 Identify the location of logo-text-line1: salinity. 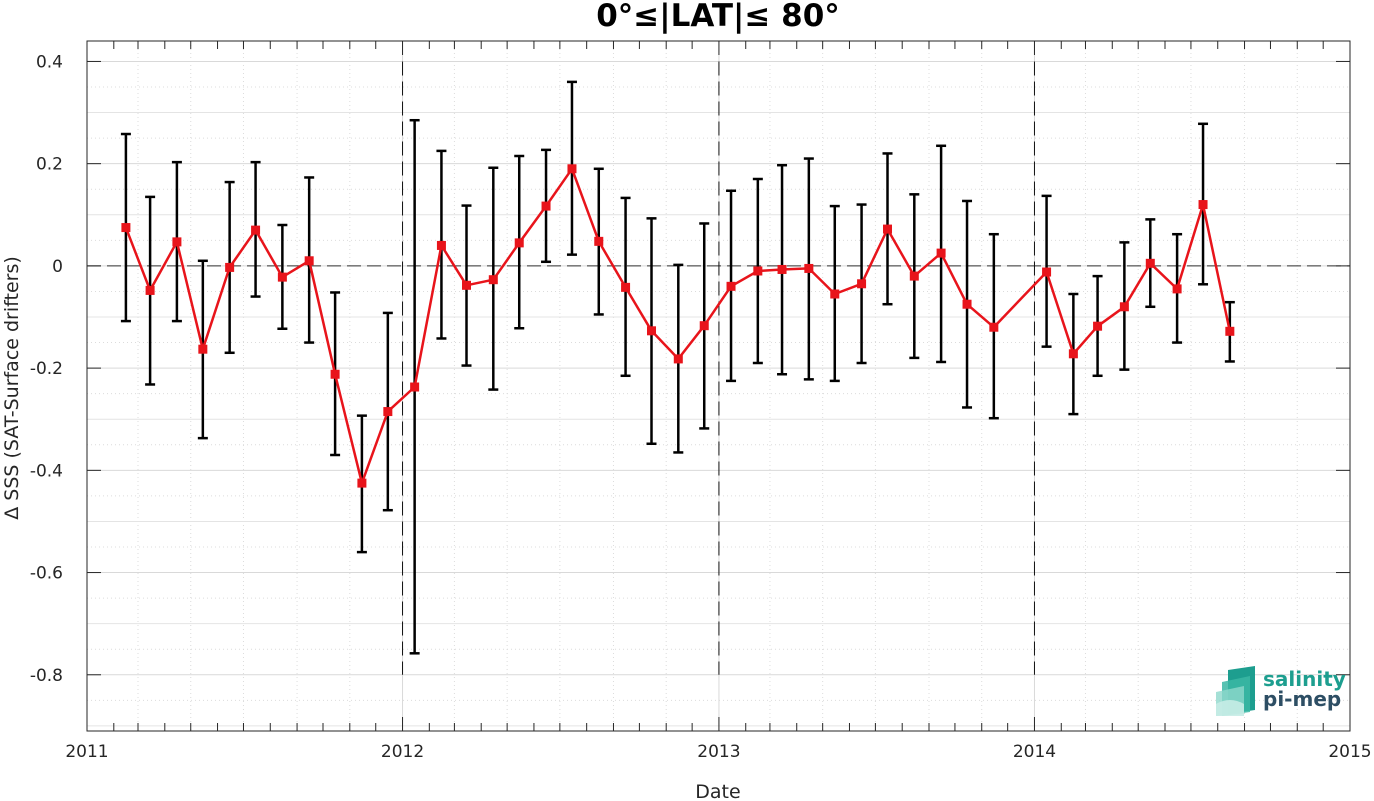
(1304, 679).